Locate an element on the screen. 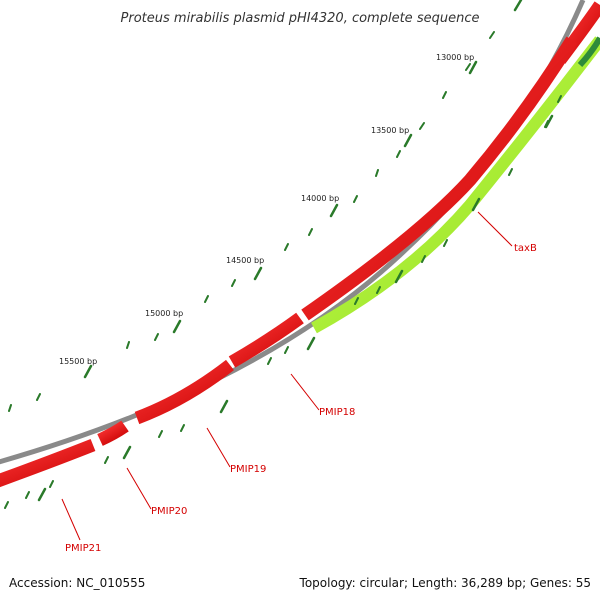 This screenshot has width=600, height=600. label-line-pmip21 is located at coordinates (71, 519).